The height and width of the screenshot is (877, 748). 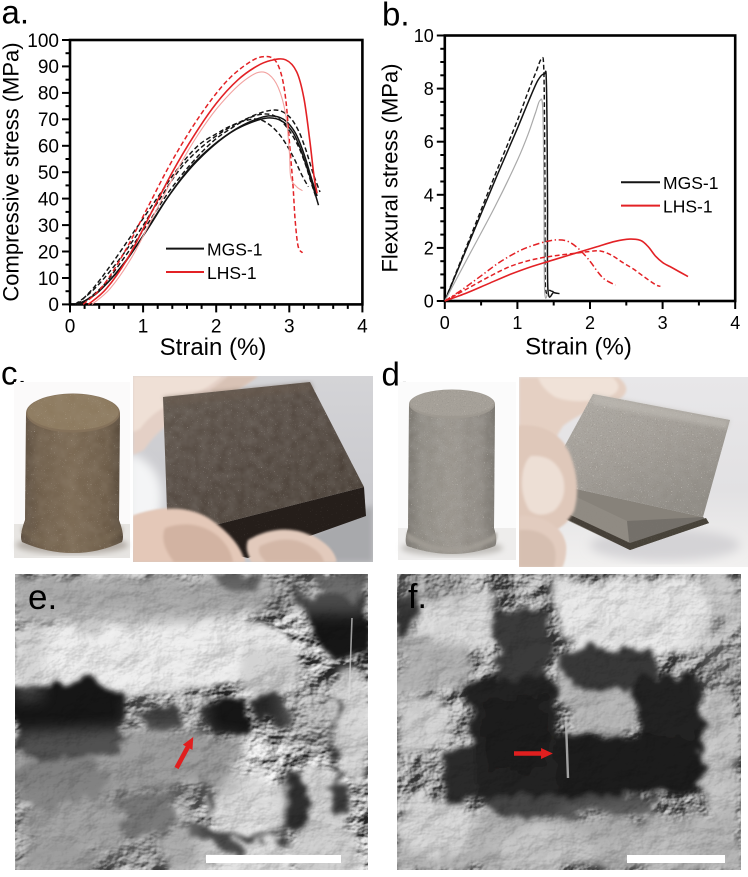 What do you see at coordinates (48, 199) in the screenshot?
I see `svg-text: 40` at bounding box center [48, 199].